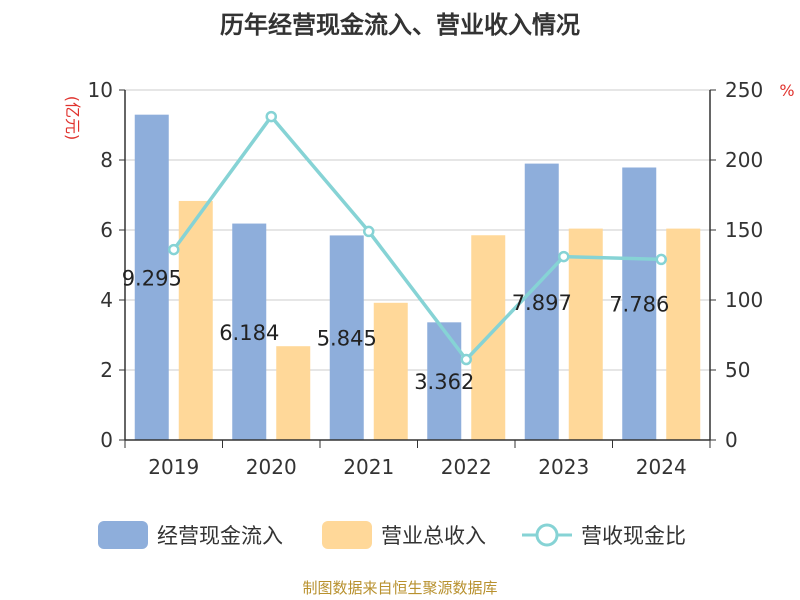 This screenshot has width=800, height=600. I want to click on legend-item-ratio: 营收现金比, so click(604, 535).